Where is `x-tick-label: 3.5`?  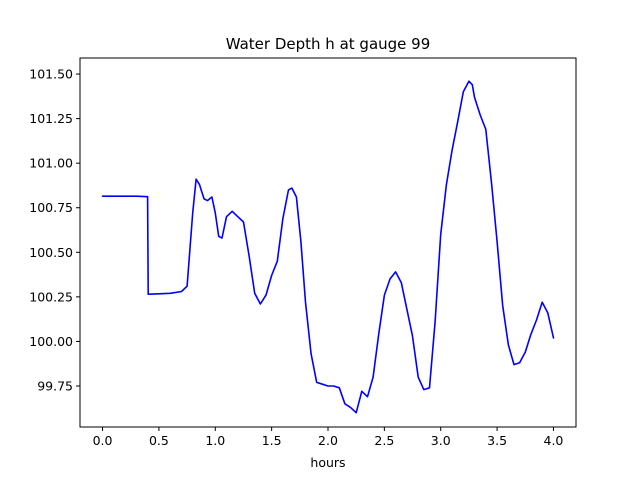 x-tick-label: 3.5 is located at coordinates (497, 440).